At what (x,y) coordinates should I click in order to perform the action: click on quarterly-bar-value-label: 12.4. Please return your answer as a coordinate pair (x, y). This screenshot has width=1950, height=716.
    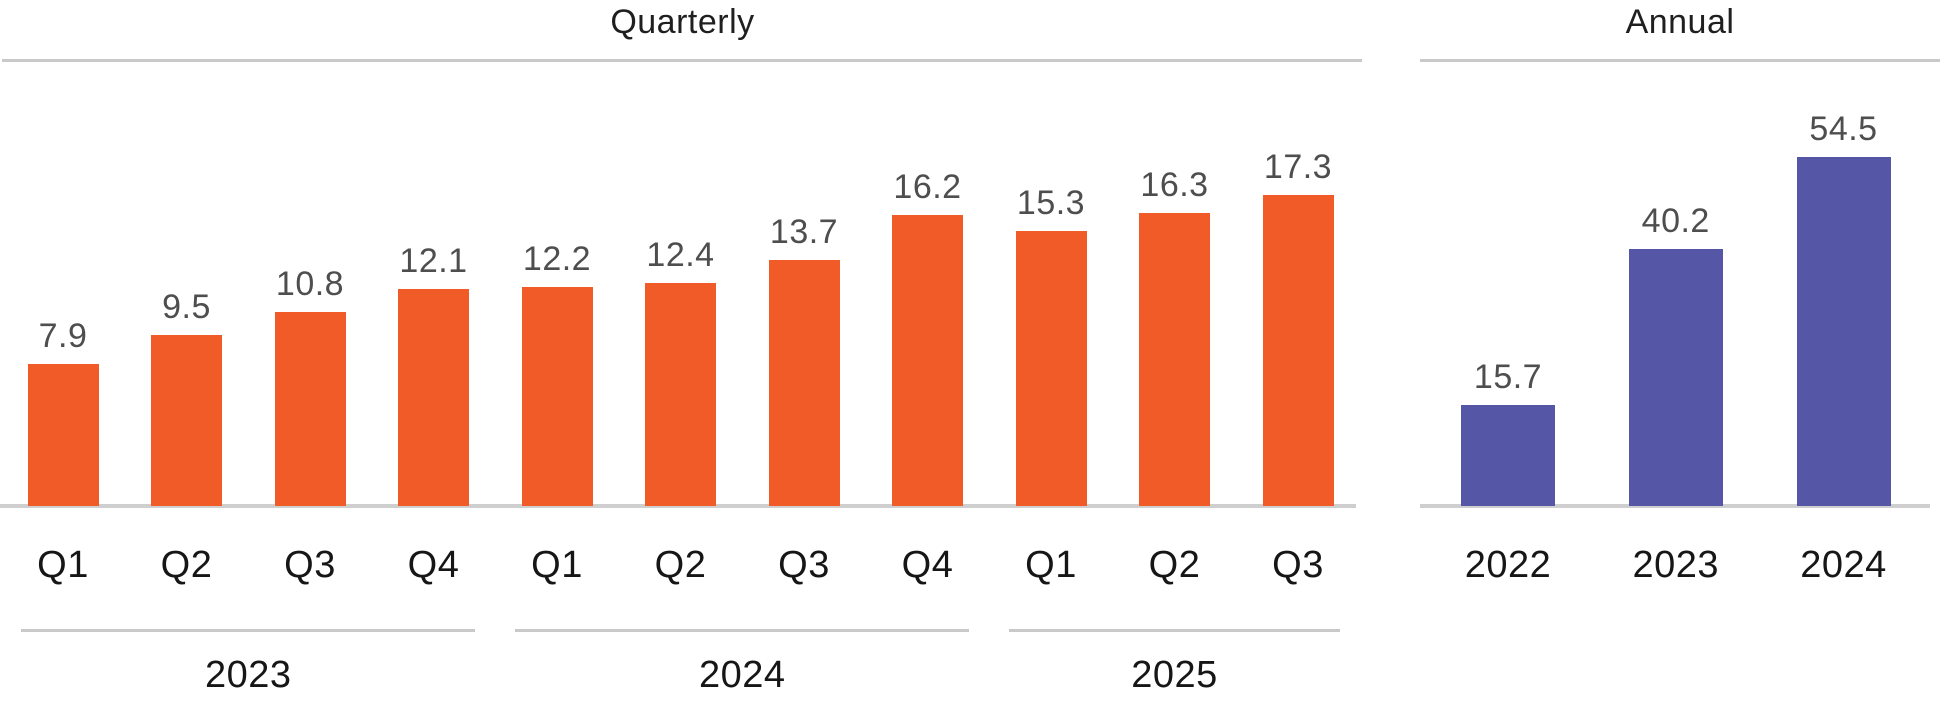
    Looking at the image, I should click on (680, 255).